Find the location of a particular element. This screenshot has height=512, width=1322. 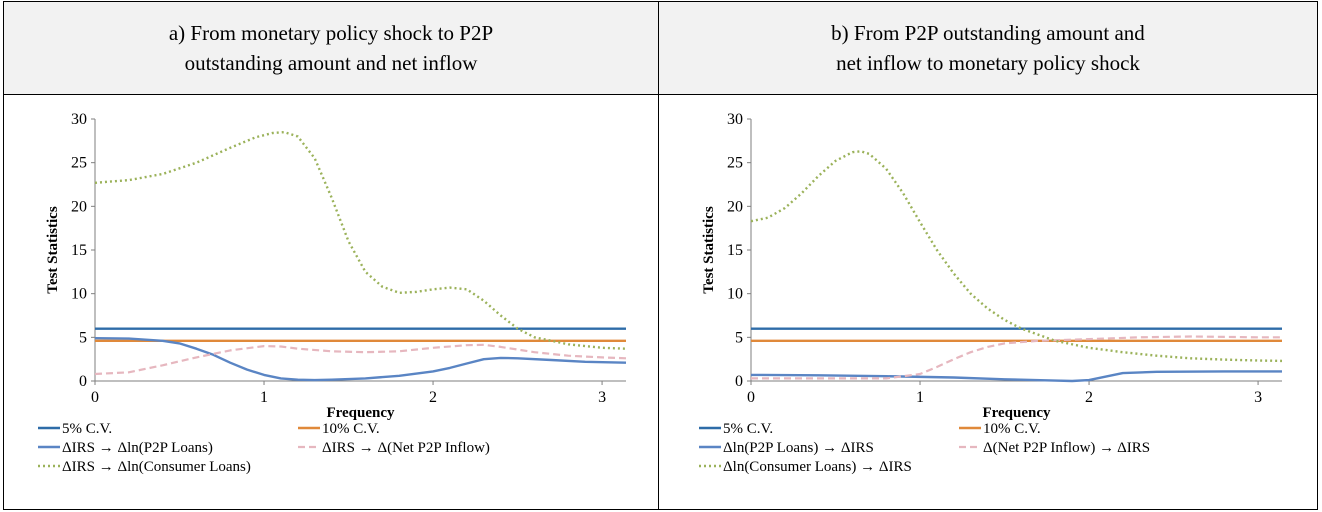

legend-label-2: ΔIRS → Δln(P2P Loans) is located at coordinates (137, 448).